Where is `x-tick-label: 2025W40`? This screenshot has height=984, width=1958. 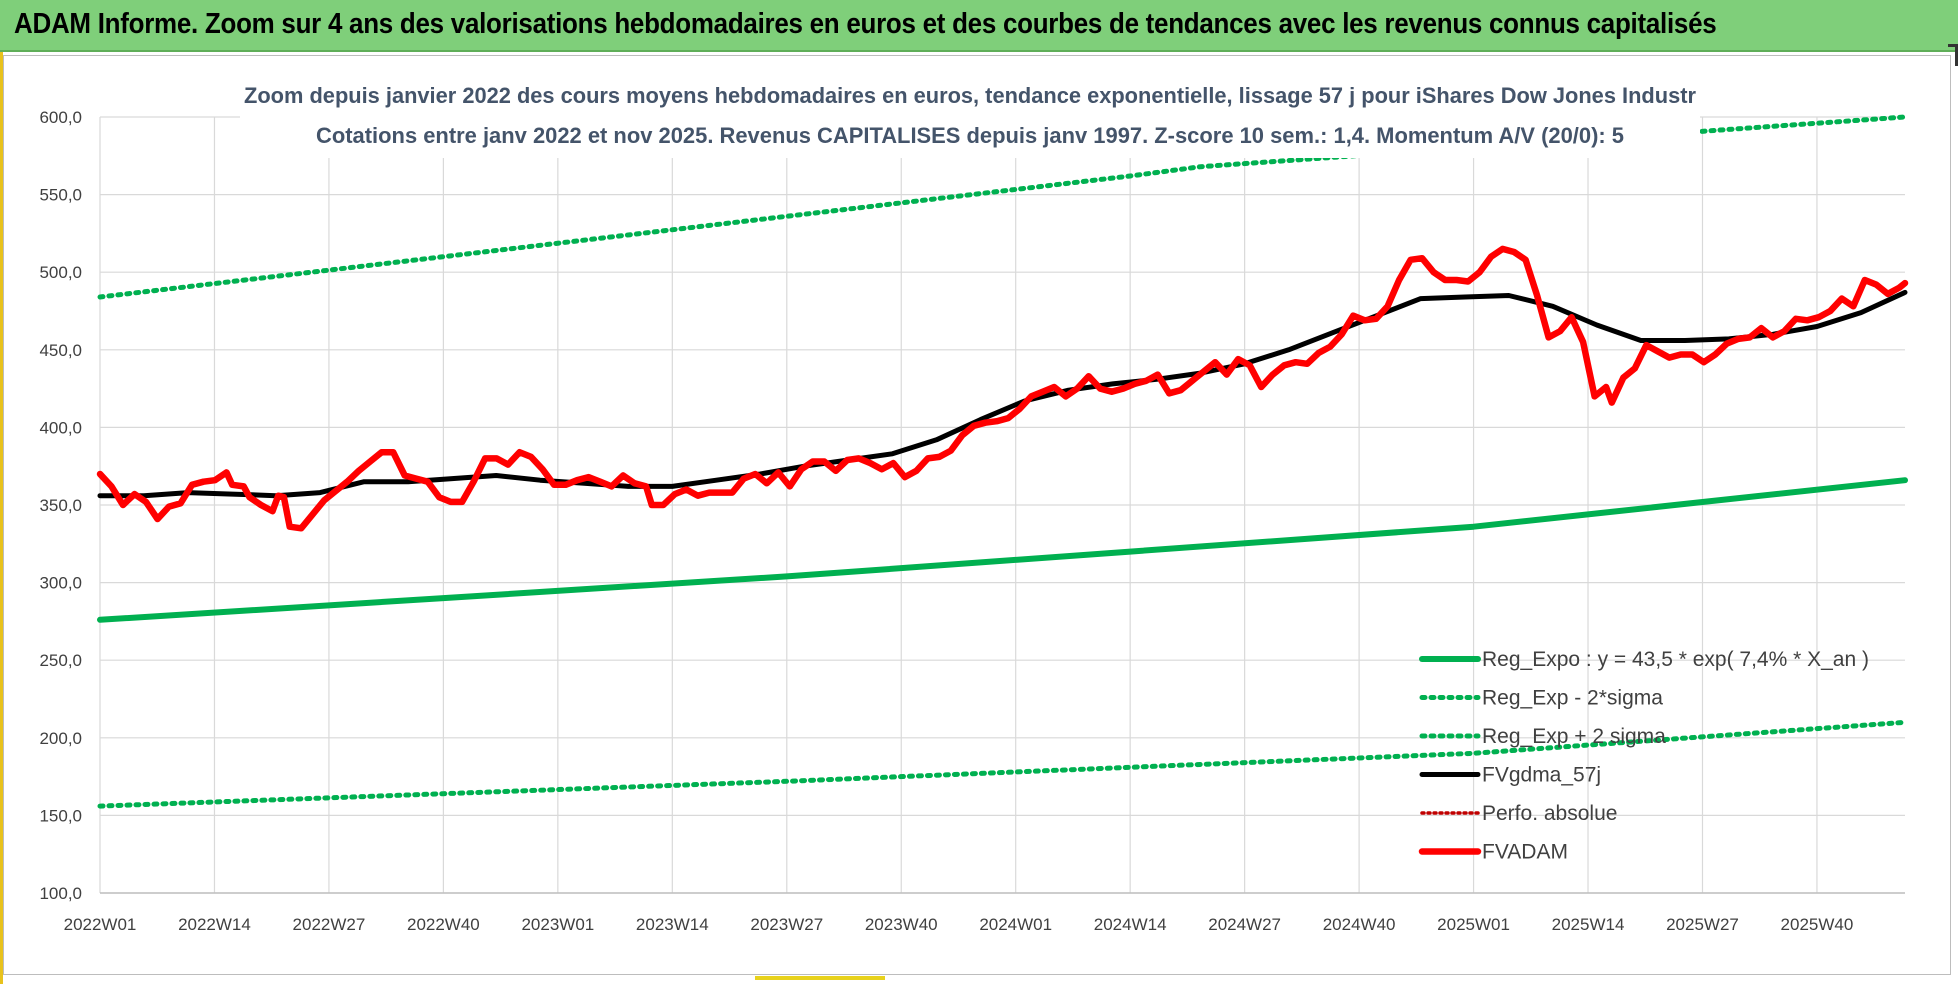
x-tick-label: 2025W40 is located at coordinates (1817, 924).